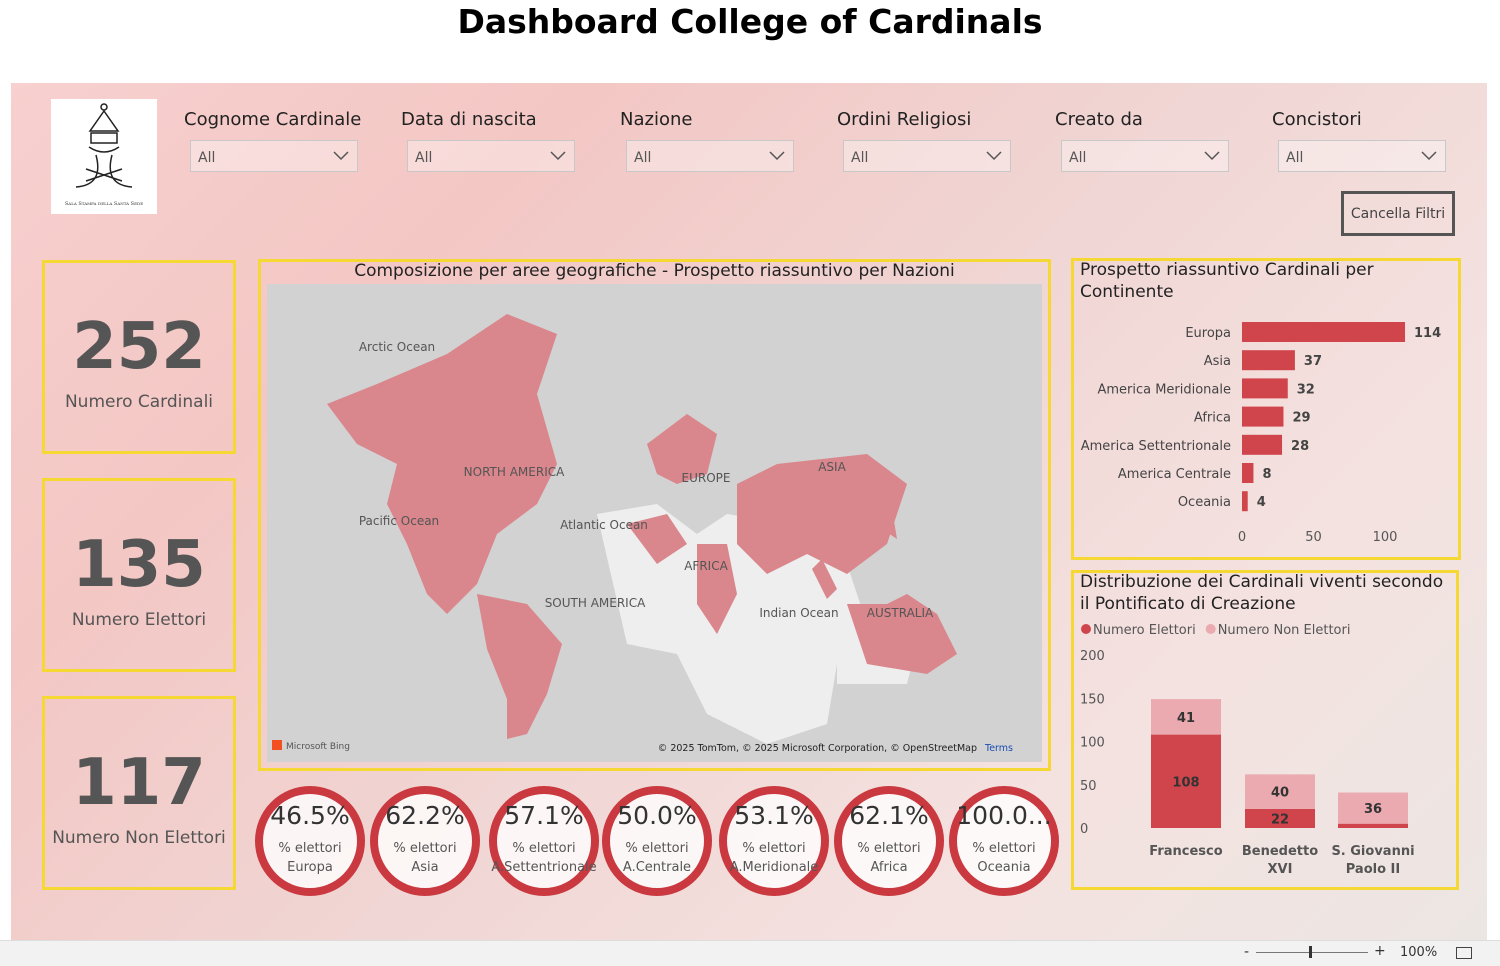 The height and width of the screenshot is (966, 1500). Describe the element at coordinates (1086, 629) in the screenshot. I see `legend-marker` at that location.